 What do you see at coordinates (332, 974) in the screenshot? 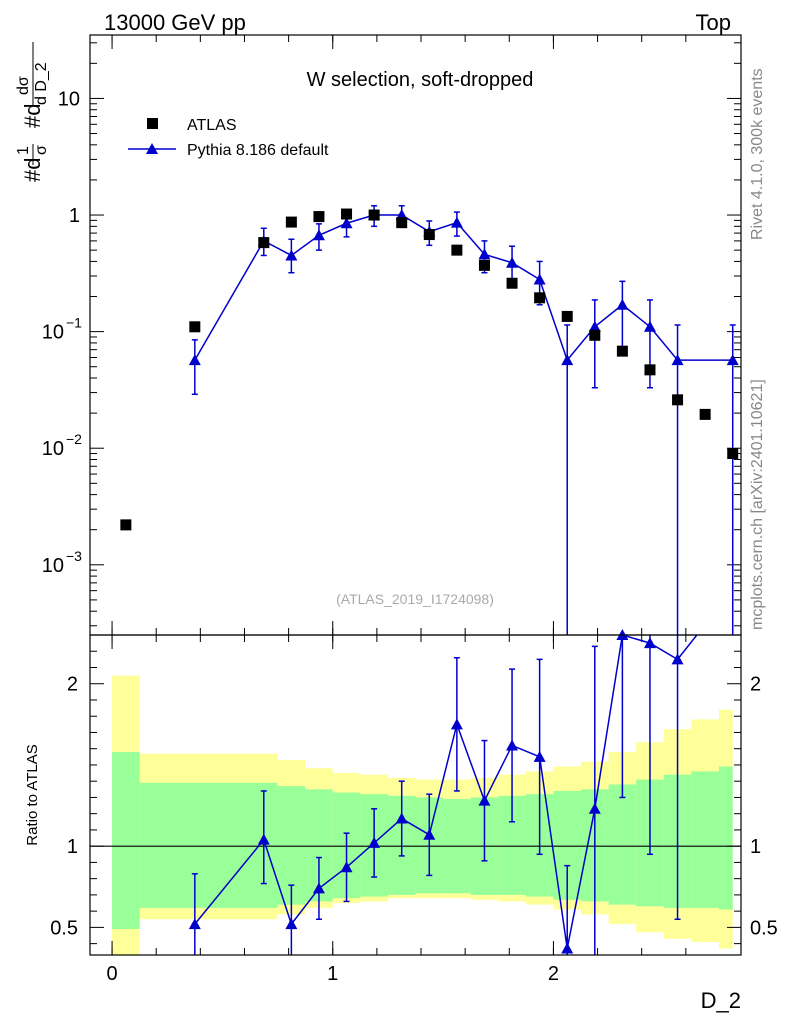
I see `x-tick-label: 1` at bounding box center [332, 974].